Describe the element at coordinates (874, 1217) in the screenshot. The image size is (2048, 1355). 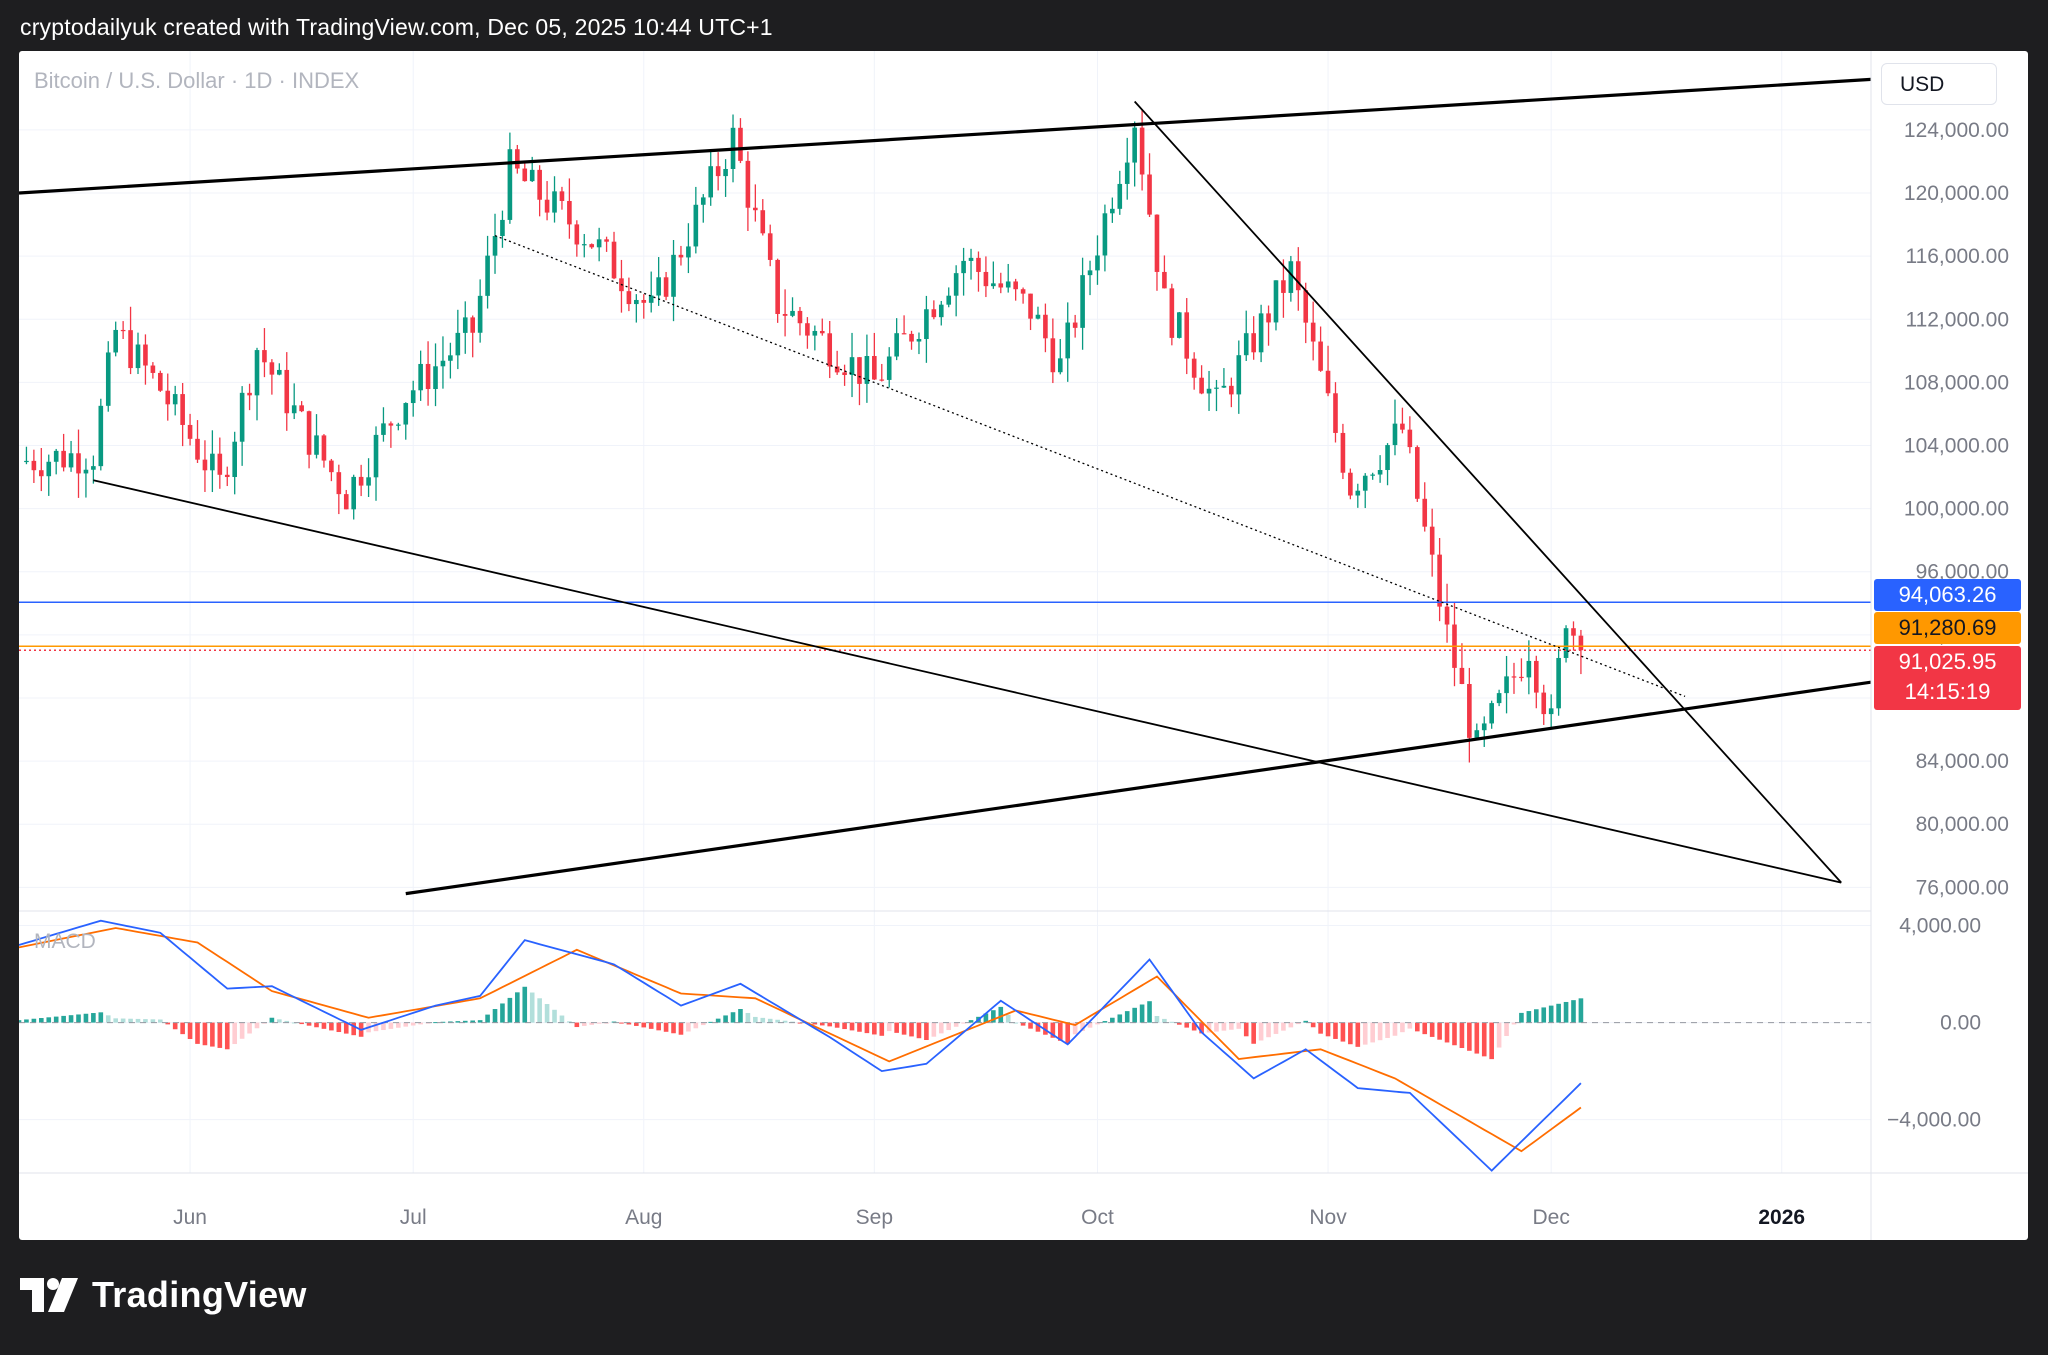
I see `time-axis-label: Sep` at that location.